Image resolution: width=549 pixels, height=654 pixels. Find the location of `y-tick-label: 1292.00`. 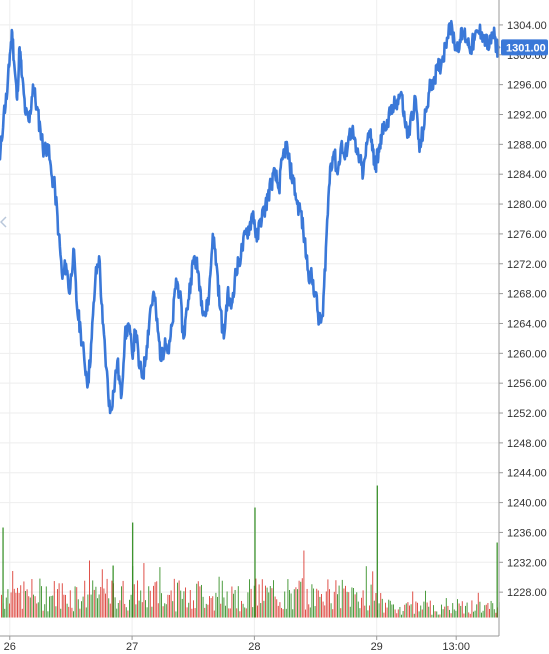

y-tick-label: 1292.00 is located at coordinates (527, 115).